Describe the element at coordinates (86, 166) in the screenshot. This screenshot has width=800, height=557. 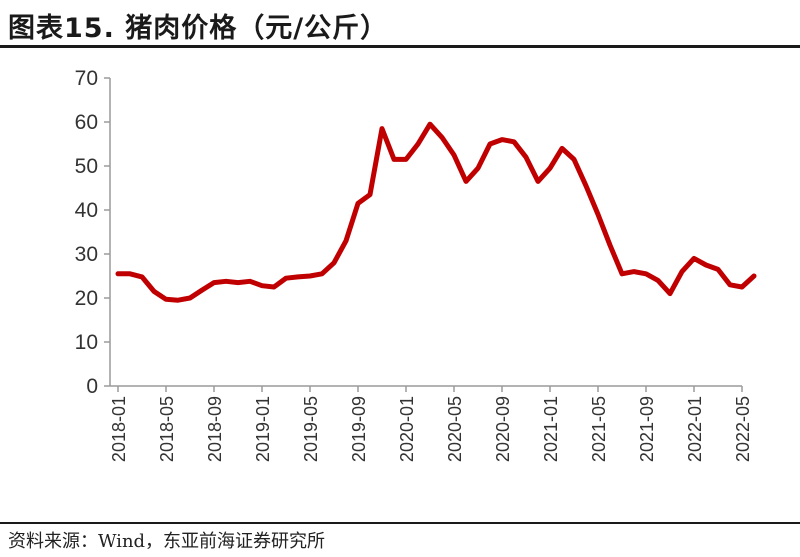
I see `y-tick-label: 50` at that location.